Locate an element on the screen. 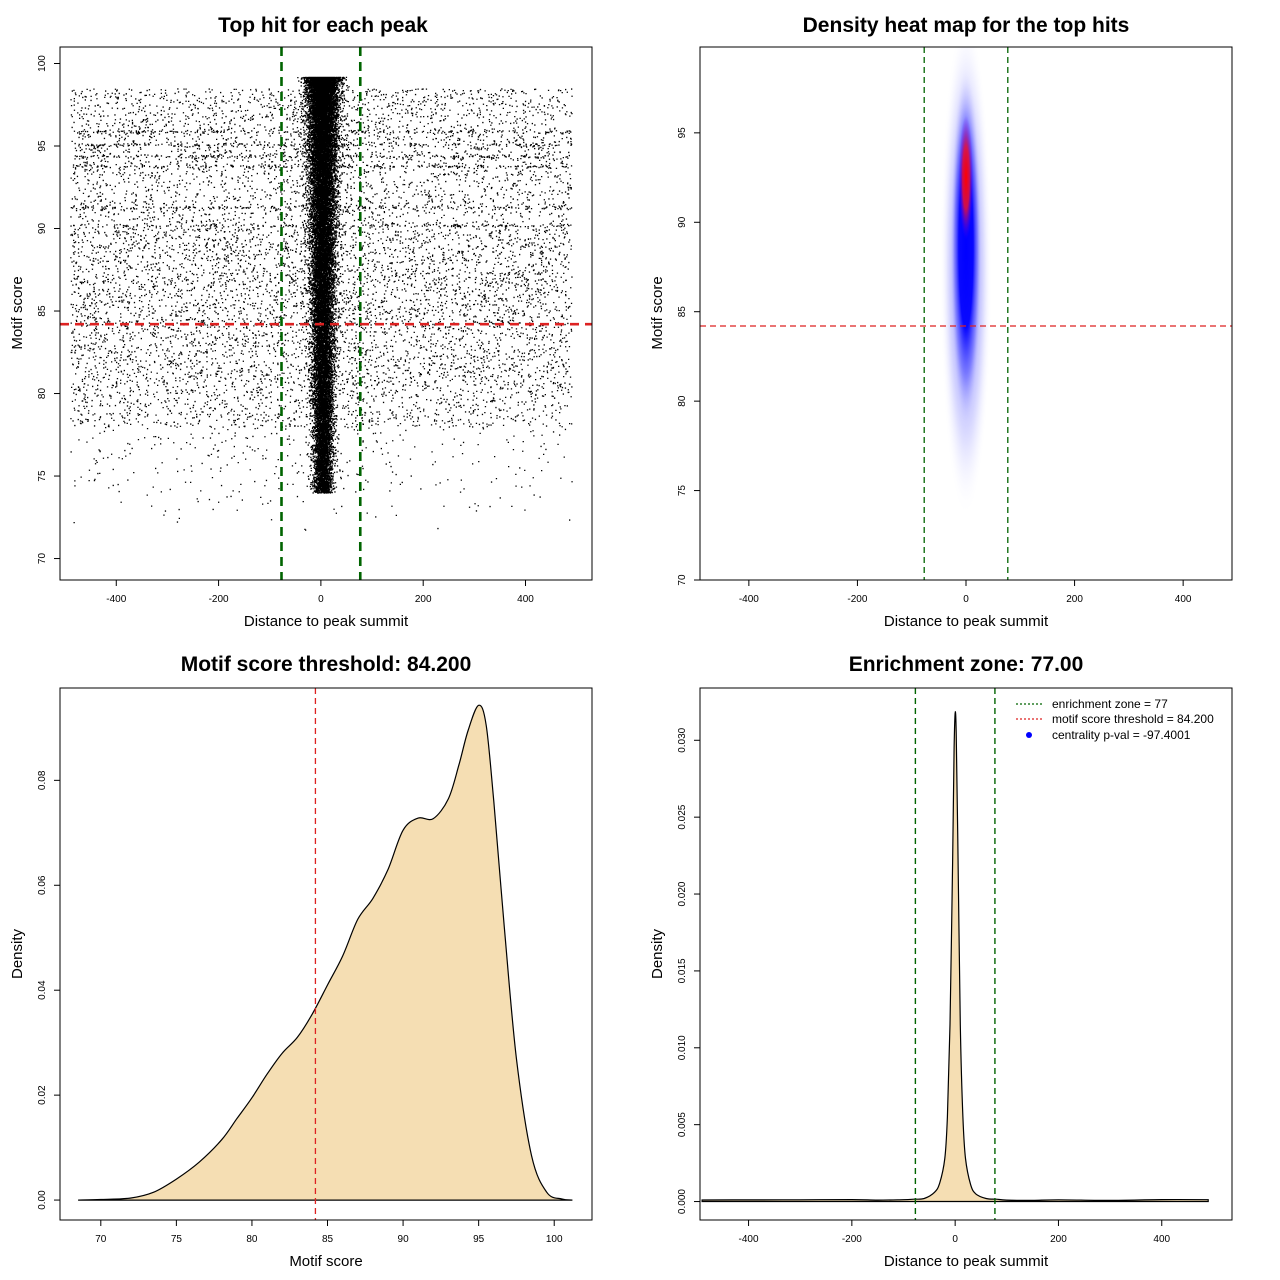 The width and height of the screenshot is (1280, 1280). y-tick-label: 0.000 is located at coordinates (682, 1201).